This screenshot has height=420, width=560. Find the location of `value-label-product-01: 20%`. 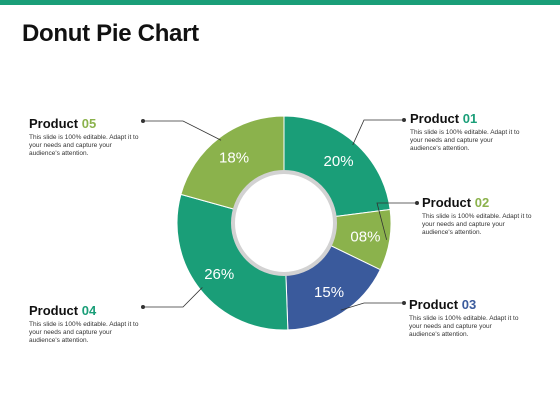

value-label-product-01: 20% is located at coordinates (339, 161).